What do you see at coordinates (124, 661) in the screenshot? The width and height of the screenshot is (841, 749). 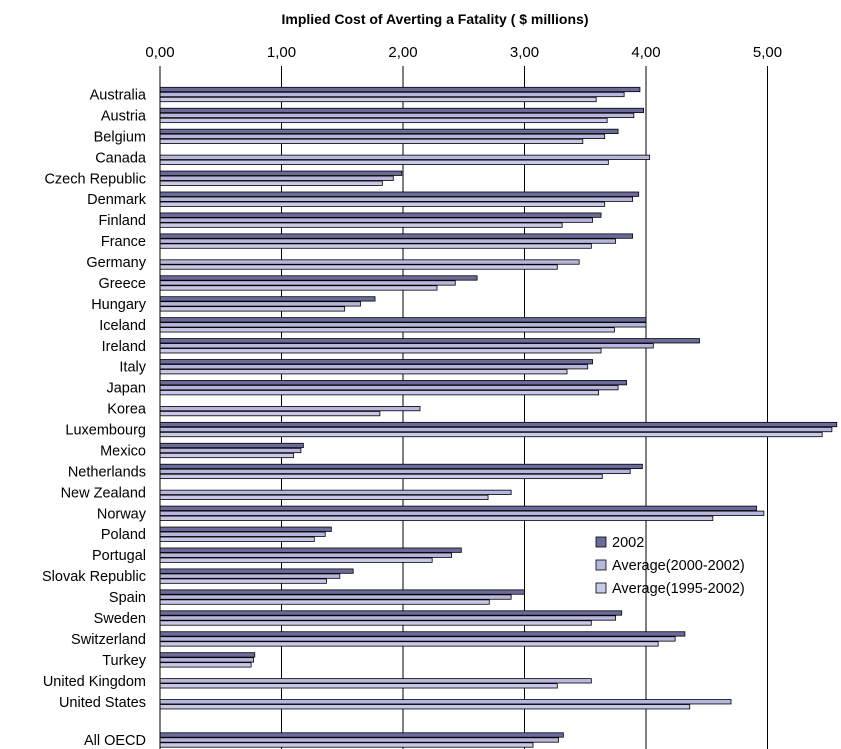 I see `category-label: Turkey` at bounding box center [124, 661].